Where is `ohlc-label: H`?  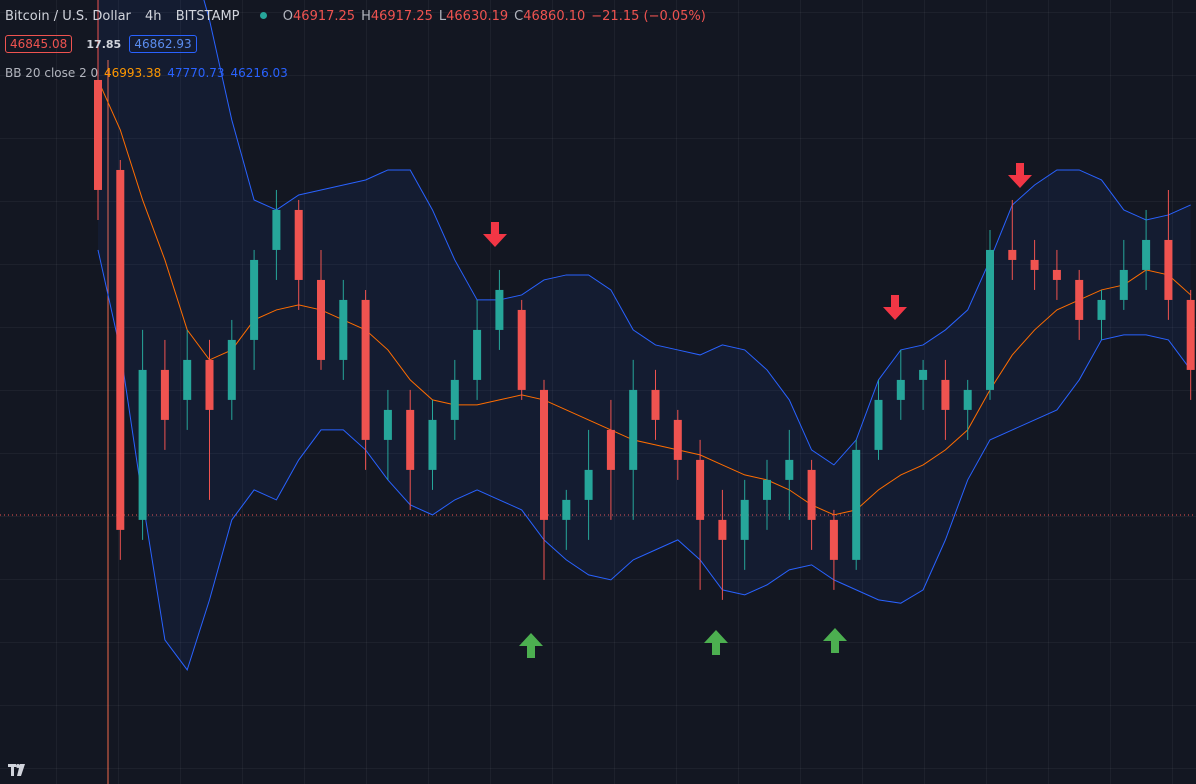
ohlc-label: H is located at coordinates (366, 16).